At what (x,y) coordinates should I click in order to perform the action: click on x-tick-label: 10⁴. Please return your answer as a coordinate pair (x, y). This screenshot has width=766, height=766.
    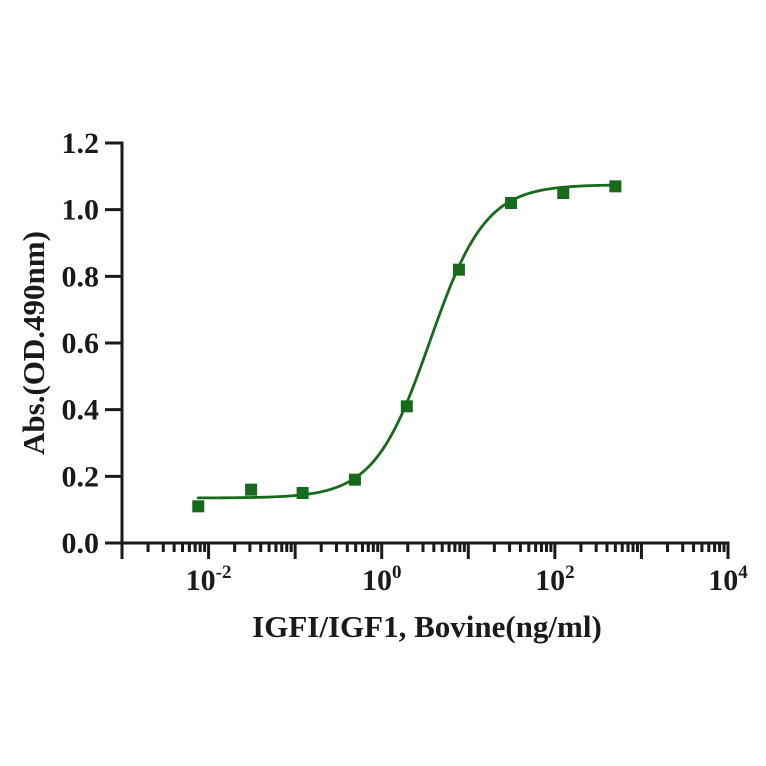
    Looking at the image, I should click on (728, 579).